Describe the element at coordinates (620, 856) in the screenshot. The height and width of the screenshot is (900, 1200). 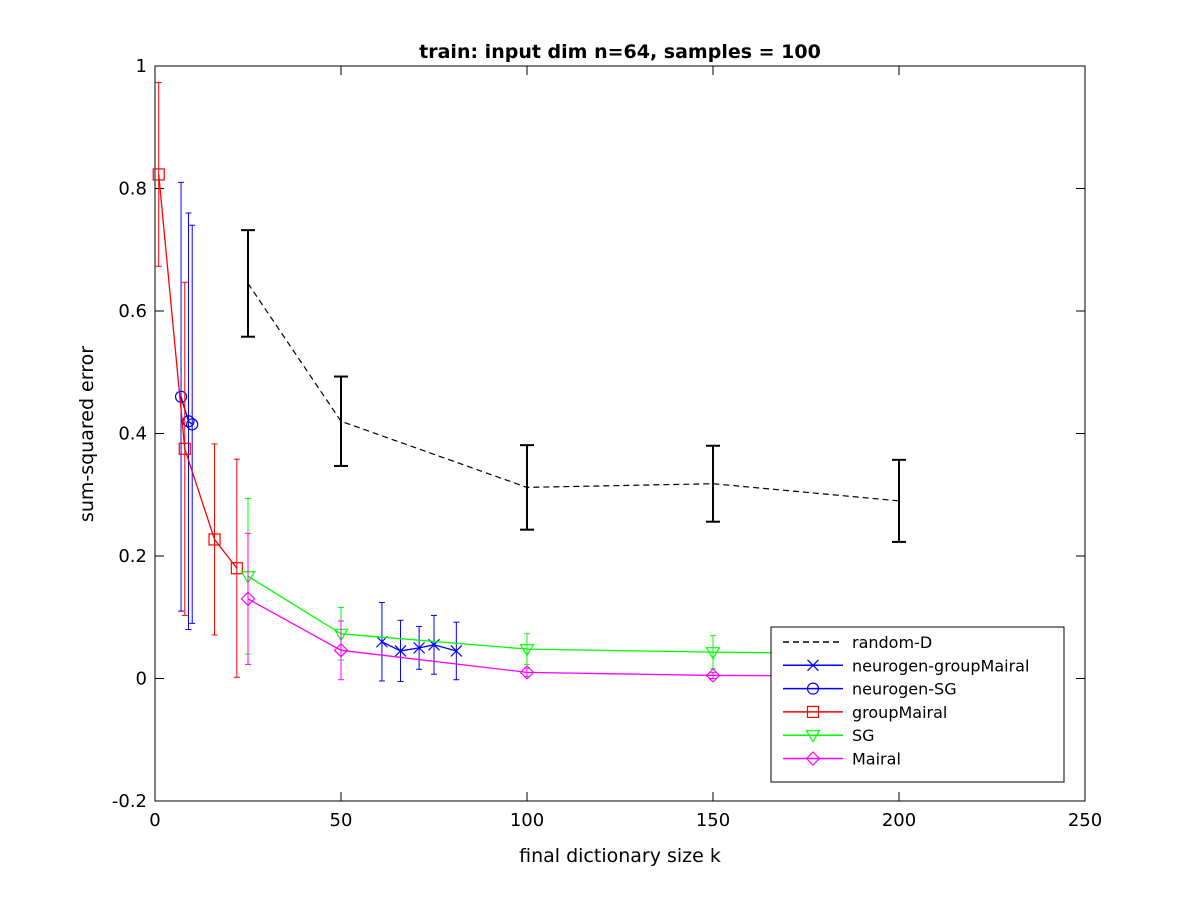
I see `x-axis-label: final dictionary size k` at that location.